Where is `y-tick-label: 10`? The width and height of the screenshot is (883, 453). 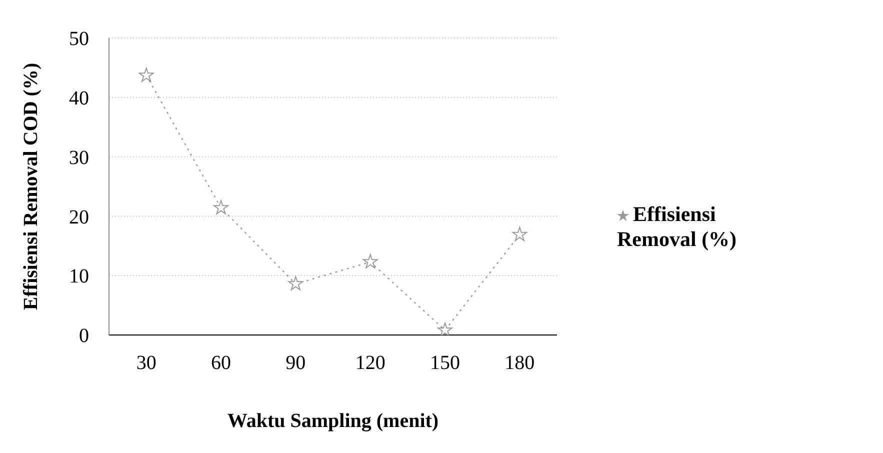 y-tick-label: 10 is located at coordinates (79, 277).